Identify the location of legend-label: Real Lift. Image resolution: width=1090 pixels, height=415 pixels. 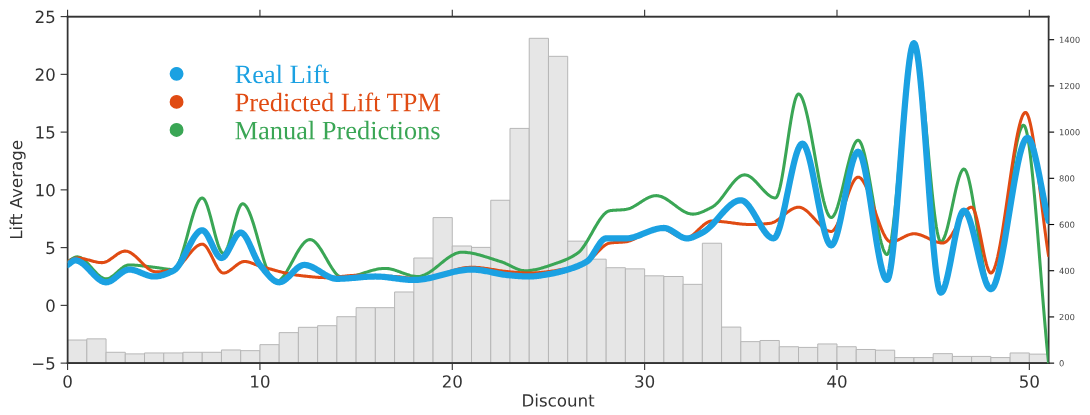
(282, 74).